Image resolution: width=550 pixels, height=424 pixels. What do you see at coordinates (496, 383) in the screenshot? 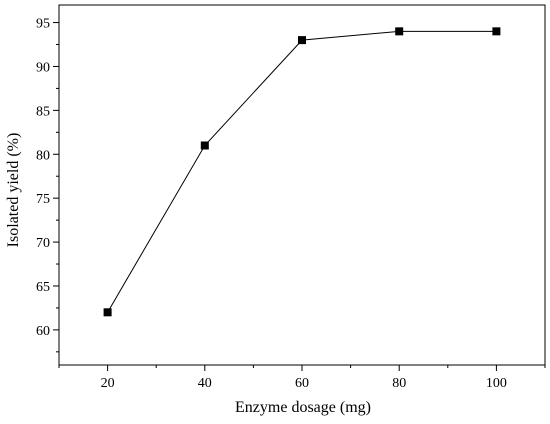
I see `x-tick-label: 100` at bounding box center [496, 383].